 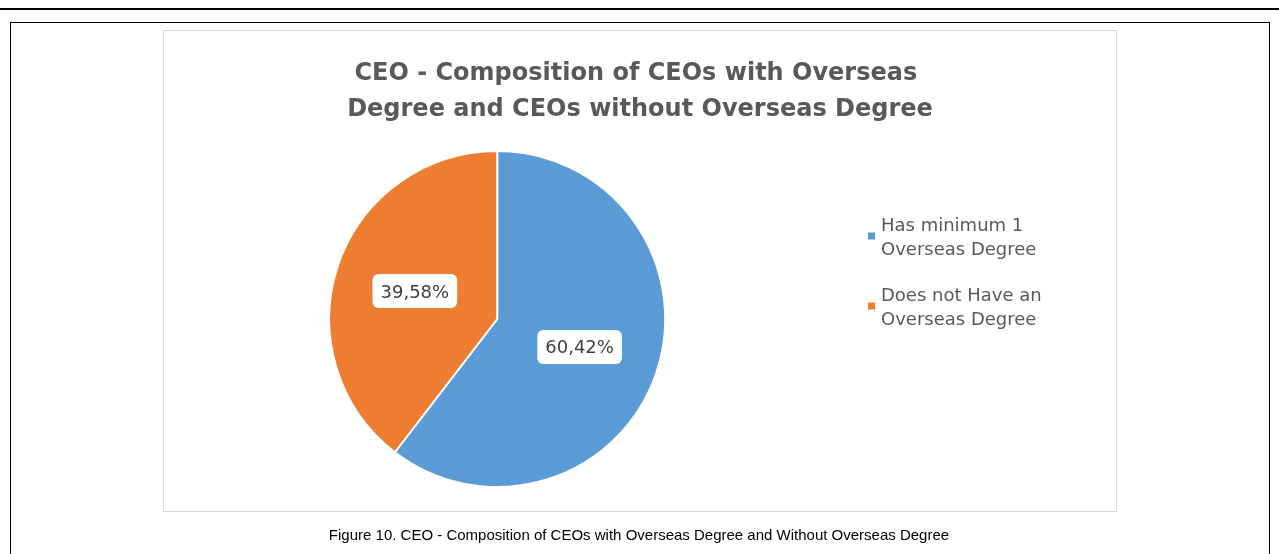 What do you see at coordinates (959, 236) in the screenshot?
I see `legend-label: Has minimum 1 Overseas Degree` at bounding box center [959, 236].